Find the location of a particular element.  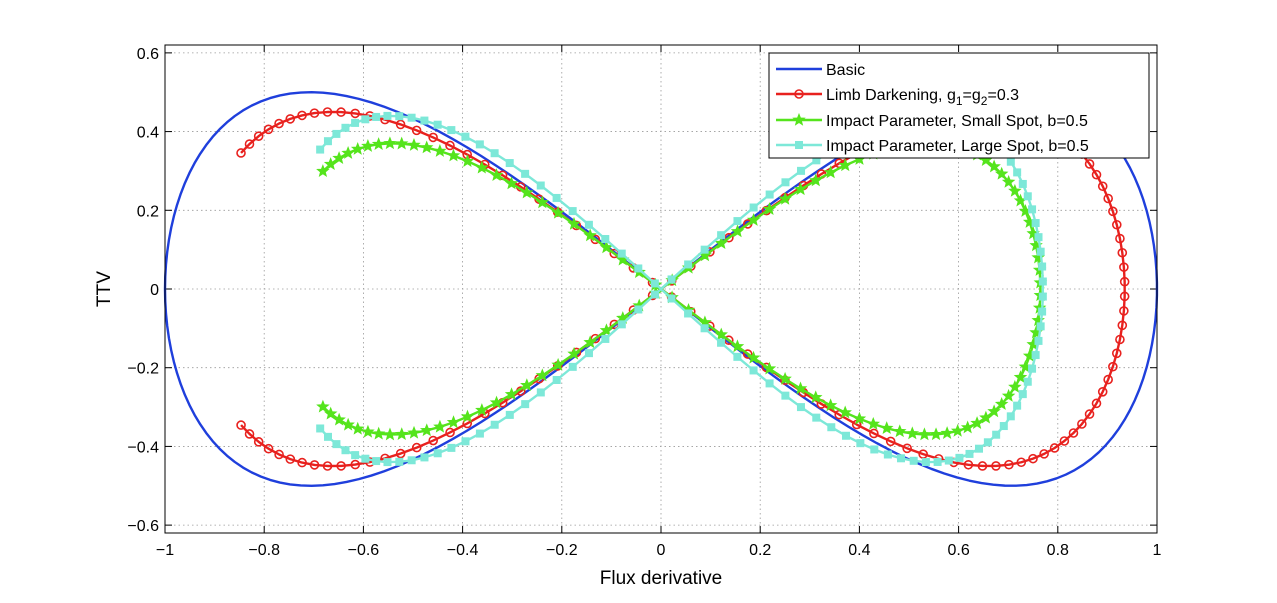

x-tick-label: −0.6 is located at coordinates (364, 550).